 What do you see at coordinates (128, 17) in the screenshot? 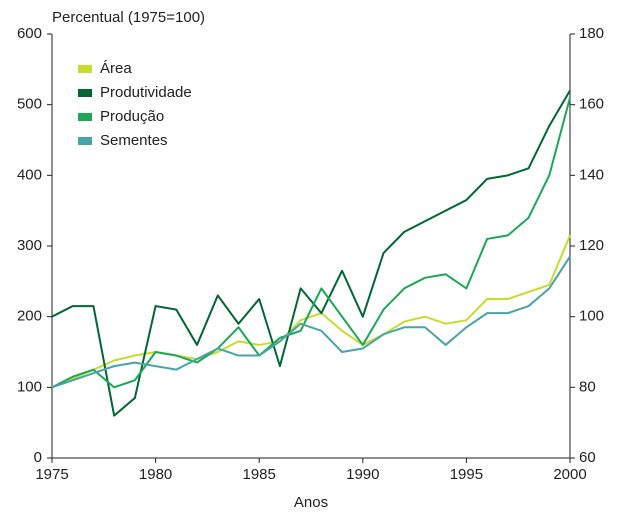
I see `y-axis-title: Percentual (1975=100)` at bounding box center [128, 17].